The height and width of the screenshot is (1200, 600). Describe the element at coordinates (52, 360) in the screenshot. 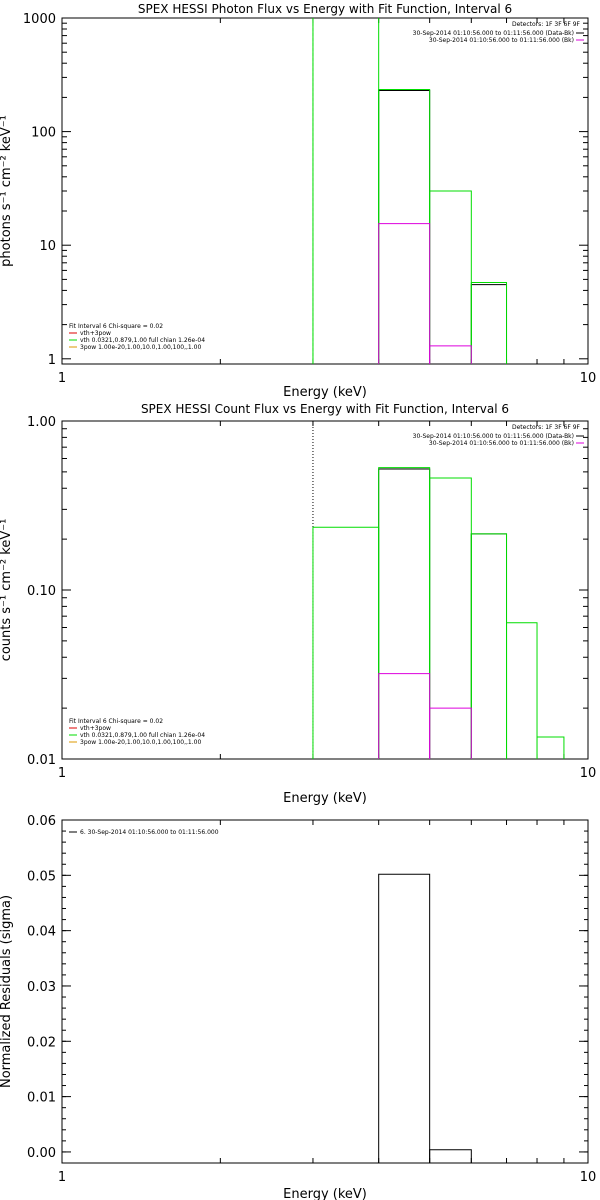

I see `y-tick-label: 1` at that location.